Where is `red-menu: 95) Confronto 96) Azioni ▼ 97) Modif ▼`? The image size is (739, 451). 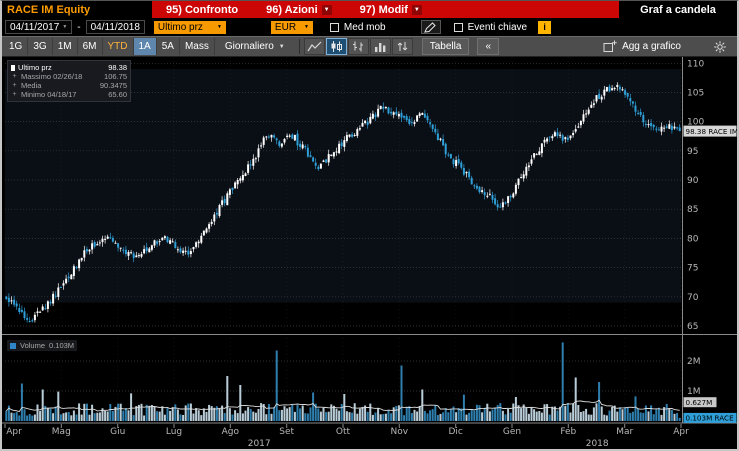 red-menu: 95) Confronto 96) Azioni ▼ 97) Modif ▼ is located at coordinates (385, 9).